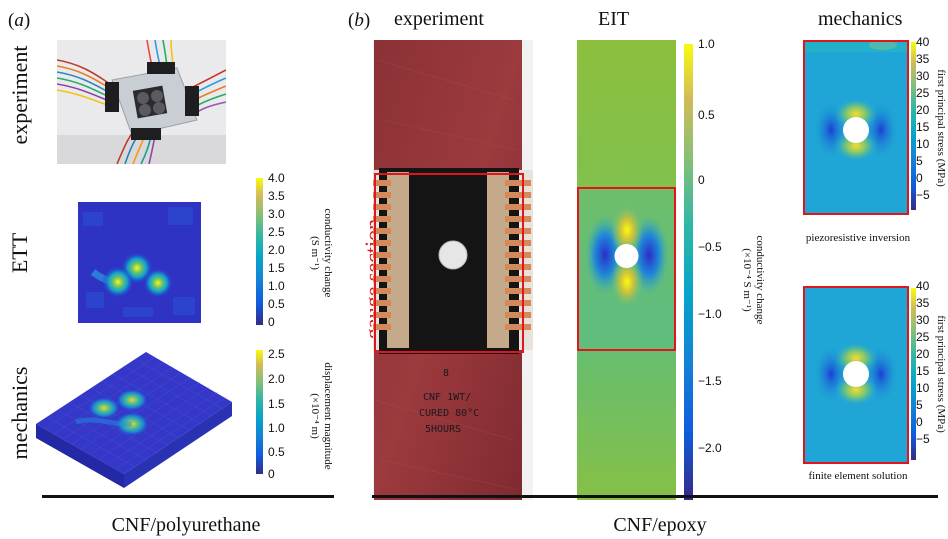  Describe the element at coordinates (359, 20) in the screenshot. I see `panel-b-label: (b)` at that location.